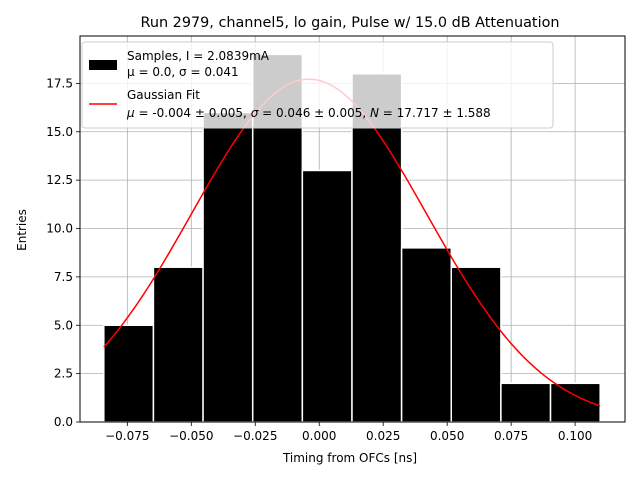  I want to click on legend-samples-stats: μ = 0.0, σ = 0.041, so click(183, 72).